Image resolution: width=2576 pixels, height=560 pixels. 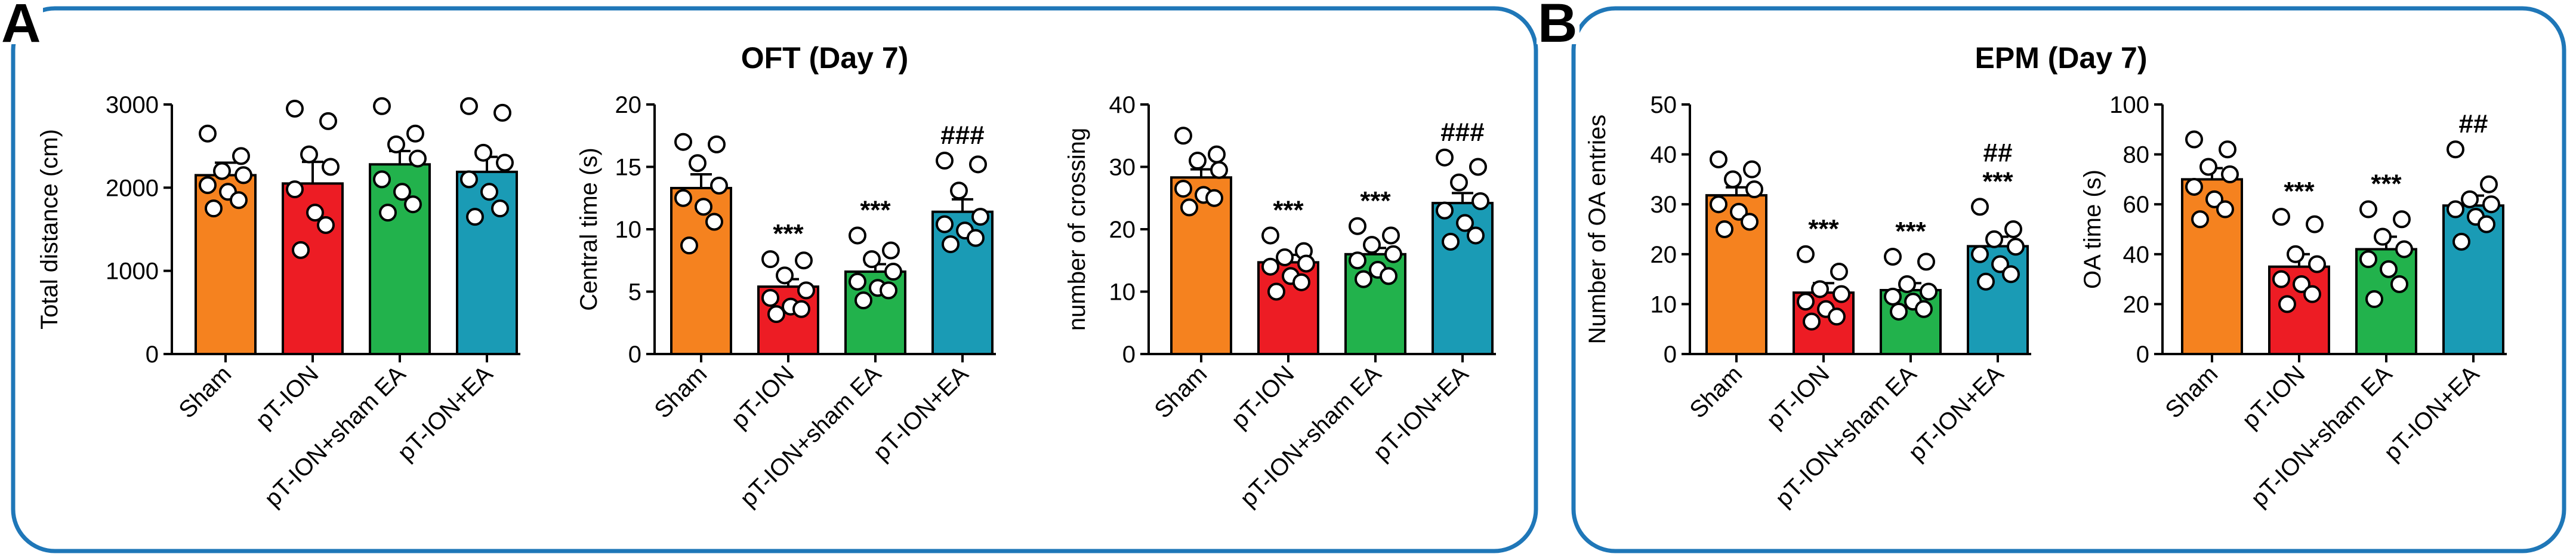 I want to click on y-tick-label: 30, so click(x=1123, y=168).